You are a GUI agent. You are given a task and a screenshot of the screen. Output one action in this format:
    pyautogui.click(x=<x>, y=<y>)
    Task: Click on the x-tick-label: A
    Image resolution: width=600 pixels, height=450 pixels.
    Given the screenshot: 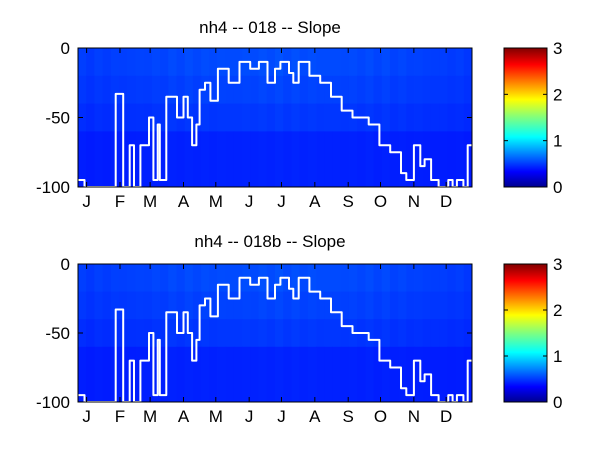 What is the action you would take?
    pyautogui.click(x=184, y=416)
    